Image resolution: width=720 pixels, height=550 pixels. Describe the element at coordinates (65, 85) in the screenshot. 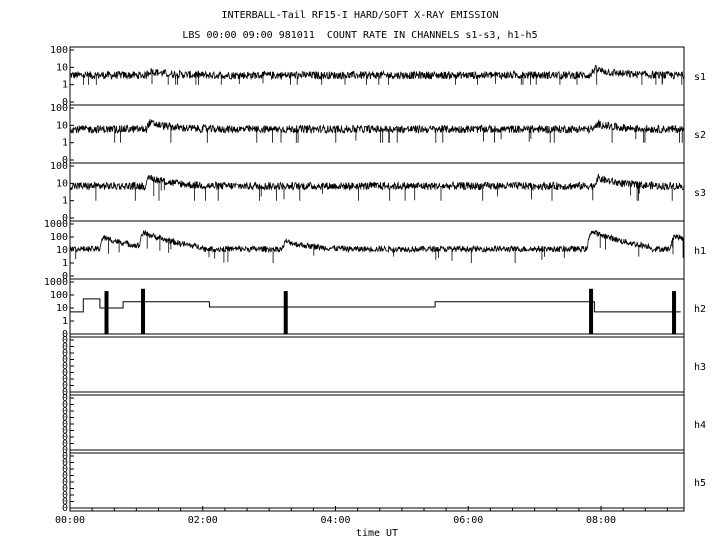

I see `y-tick-label-s1: 1` at that location.